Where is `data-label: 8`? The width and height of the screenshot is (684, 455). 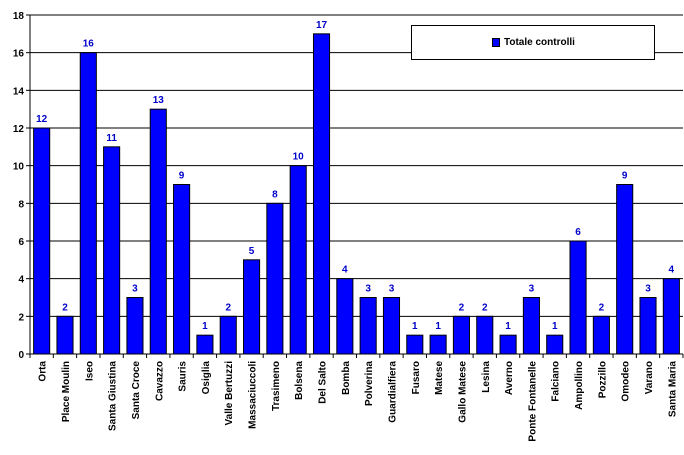 data-label: 8 is located at coordinates (275, 194).